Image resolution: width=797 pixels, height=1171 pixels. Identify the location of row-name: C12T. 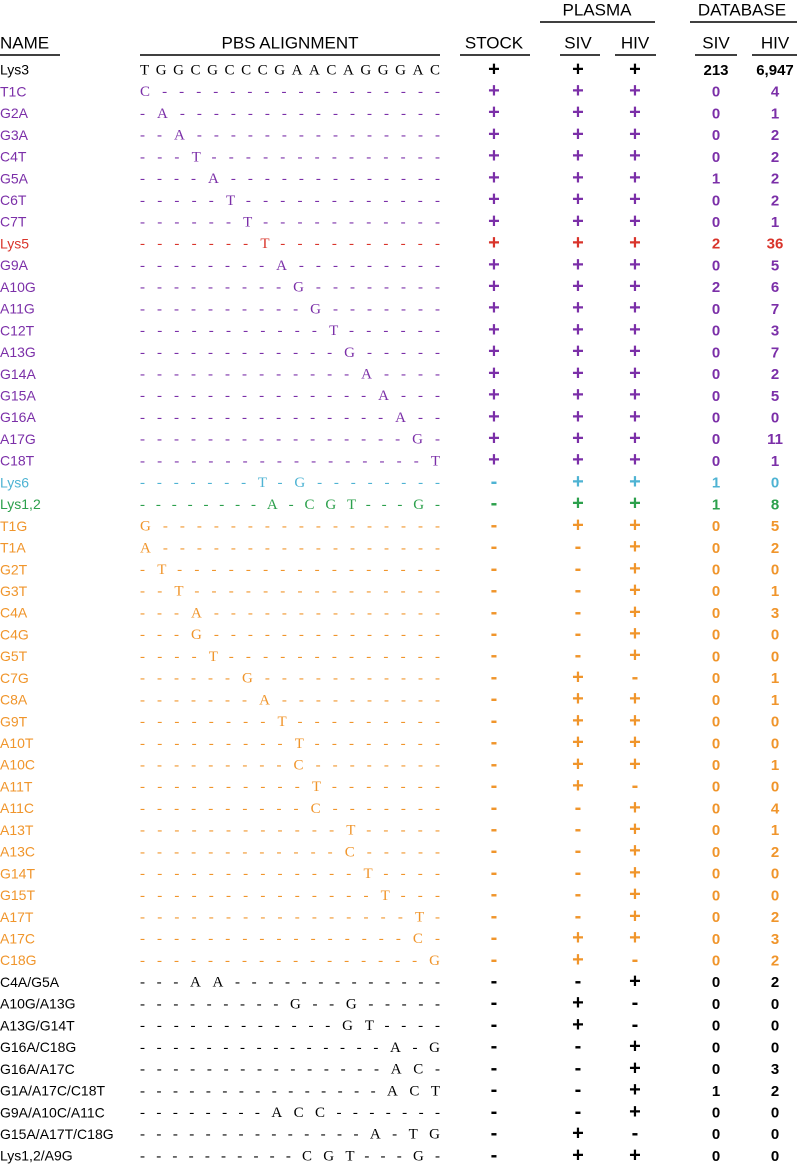
(17, 330).